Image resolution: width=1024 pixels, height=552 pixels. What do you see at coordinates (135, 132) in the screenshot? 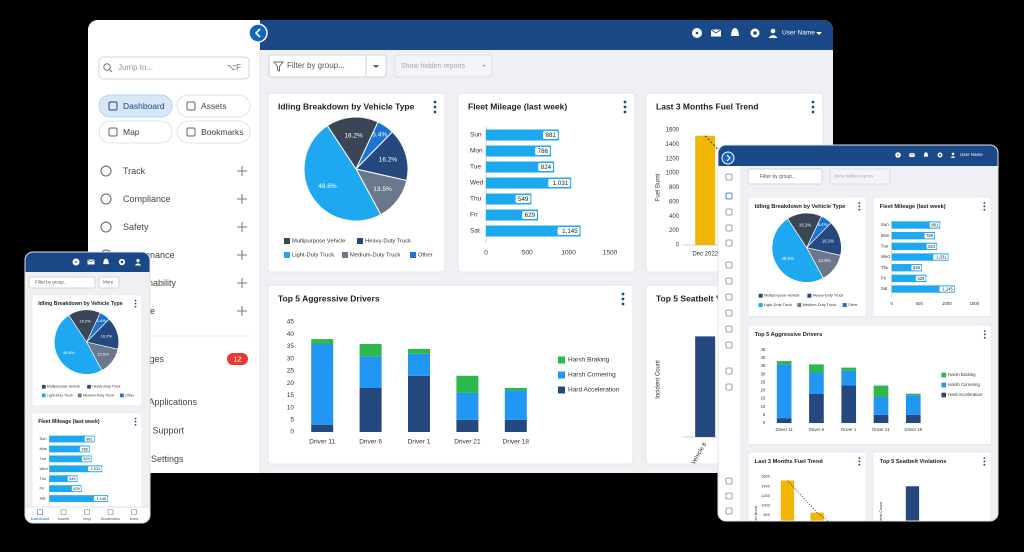
I see `quick-link: Map` at bounding box center [135, 132].